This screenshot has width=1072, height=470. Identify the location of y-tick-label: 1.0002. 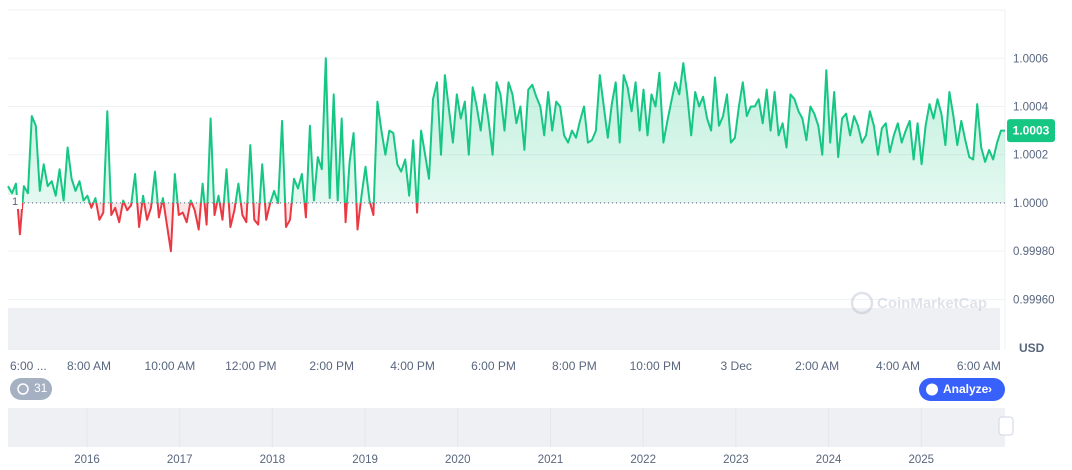
(1030, 156).